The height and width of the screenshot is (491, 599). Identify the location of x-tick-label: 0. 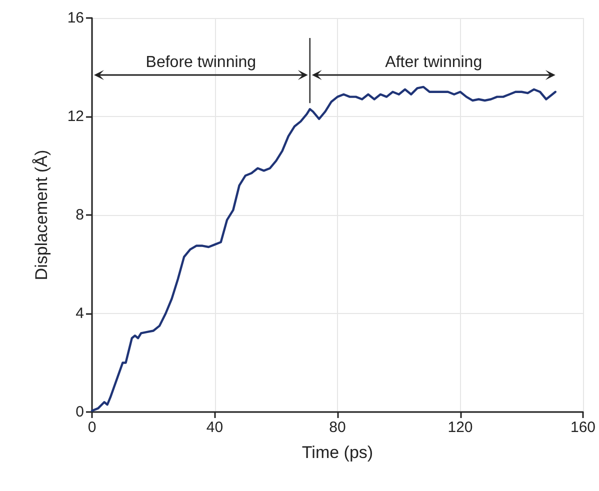
(92, 427).